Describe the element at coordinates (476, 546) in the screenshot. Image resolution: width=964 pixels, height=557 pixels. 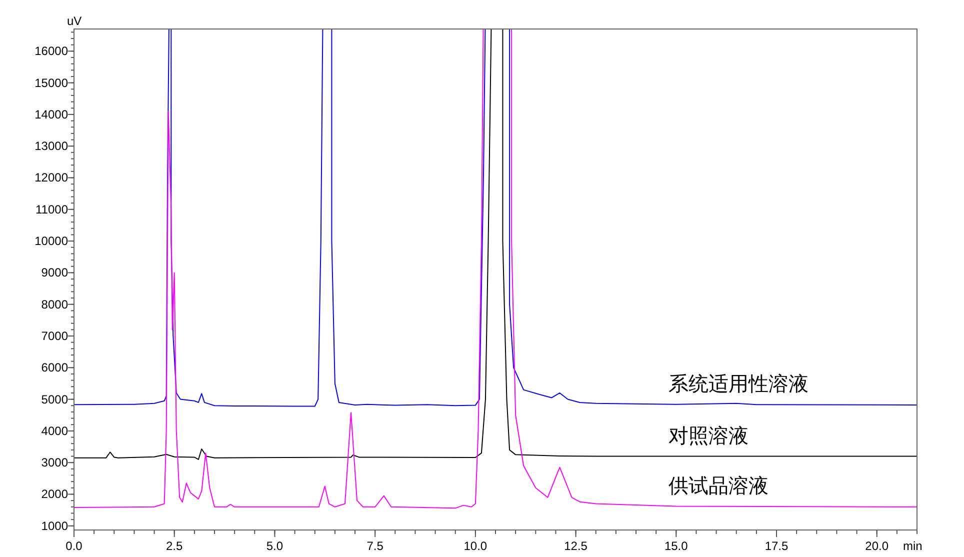
I see `x-tick-label: 10.0` at that location.